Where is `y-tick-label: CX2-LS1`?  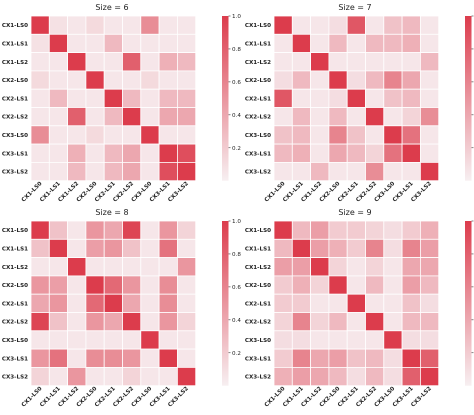 y-tick-label: CX2-LS1 is located at coordinates (258, 304).